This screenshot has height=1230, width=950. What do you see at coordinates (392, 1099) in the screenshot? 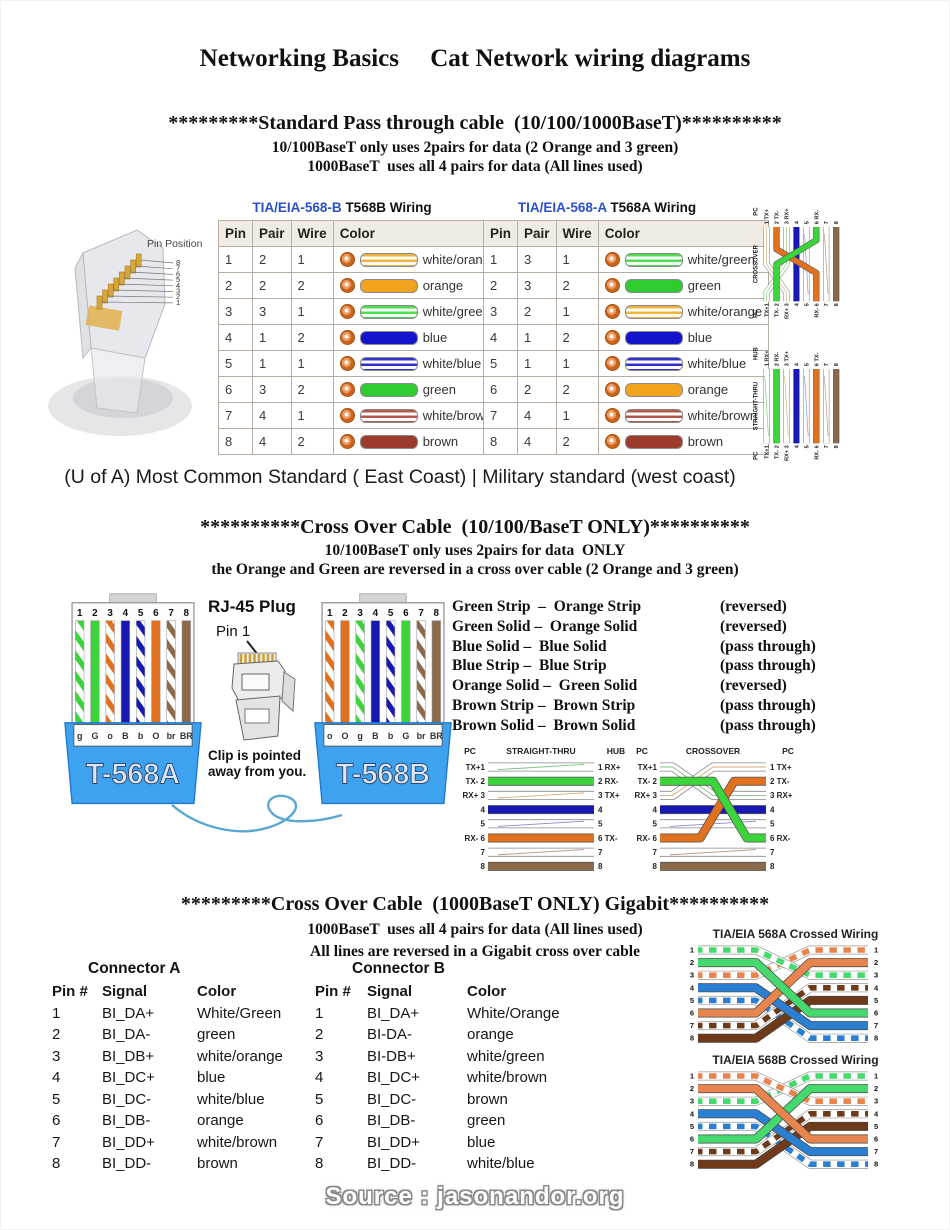
I see `gigabit-signal: BI_DC-` at bounding box center [392, 1099].